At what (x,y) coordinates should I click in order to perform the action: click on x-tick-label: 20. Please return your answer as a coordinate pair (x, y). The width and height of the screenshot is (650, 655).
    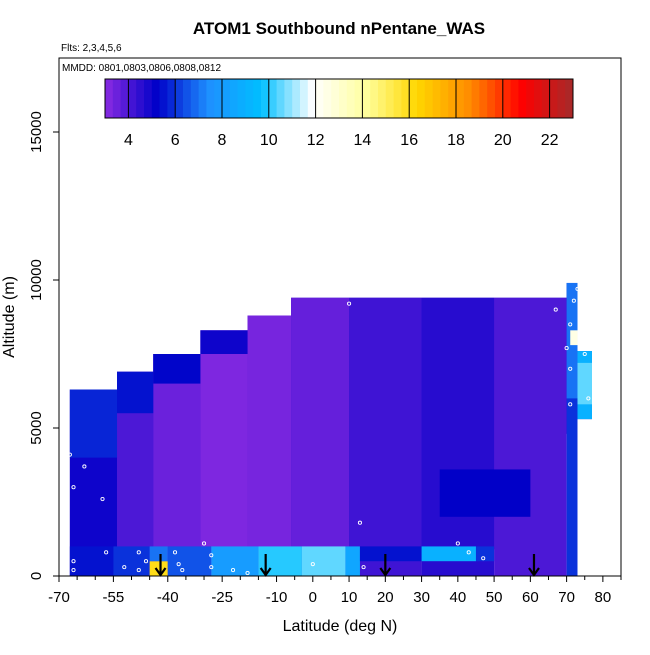
    Looking at the image, I should click on (385, 597).